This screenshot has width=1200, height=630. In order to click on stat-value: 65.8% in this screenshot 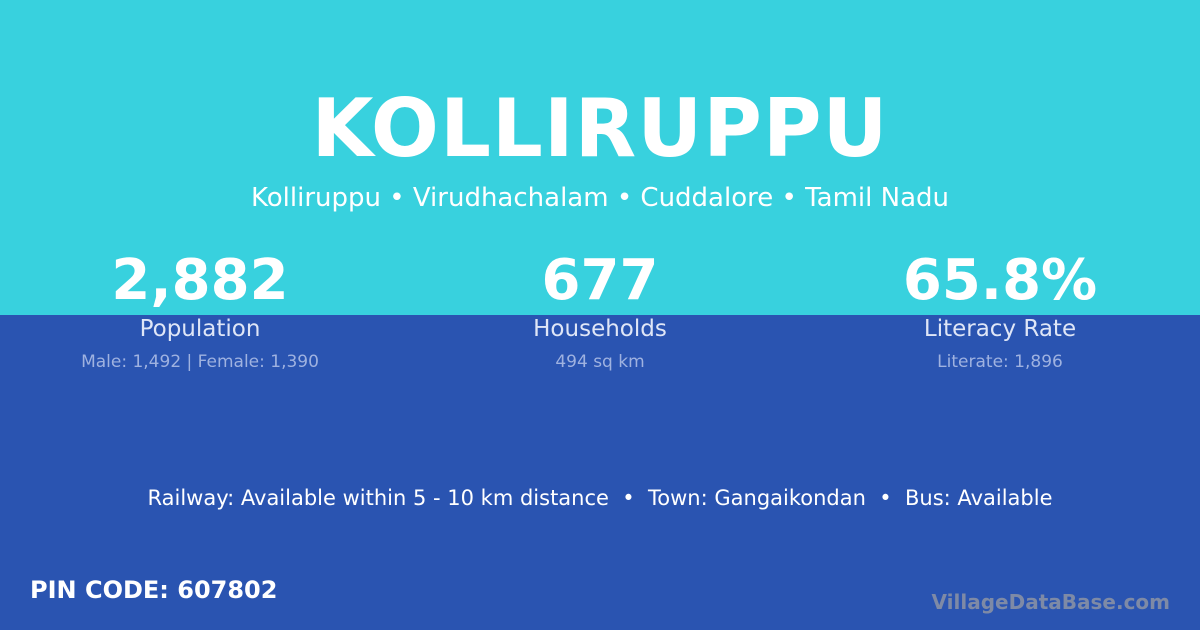, I will do `click(1000, 280)`.